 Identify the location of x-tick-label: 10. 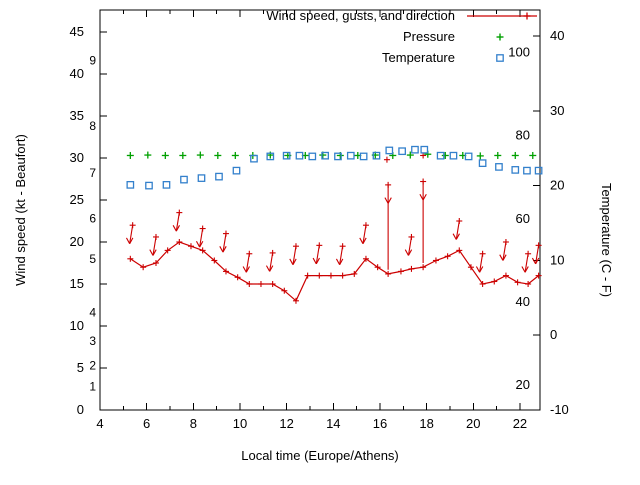
(240, 423).